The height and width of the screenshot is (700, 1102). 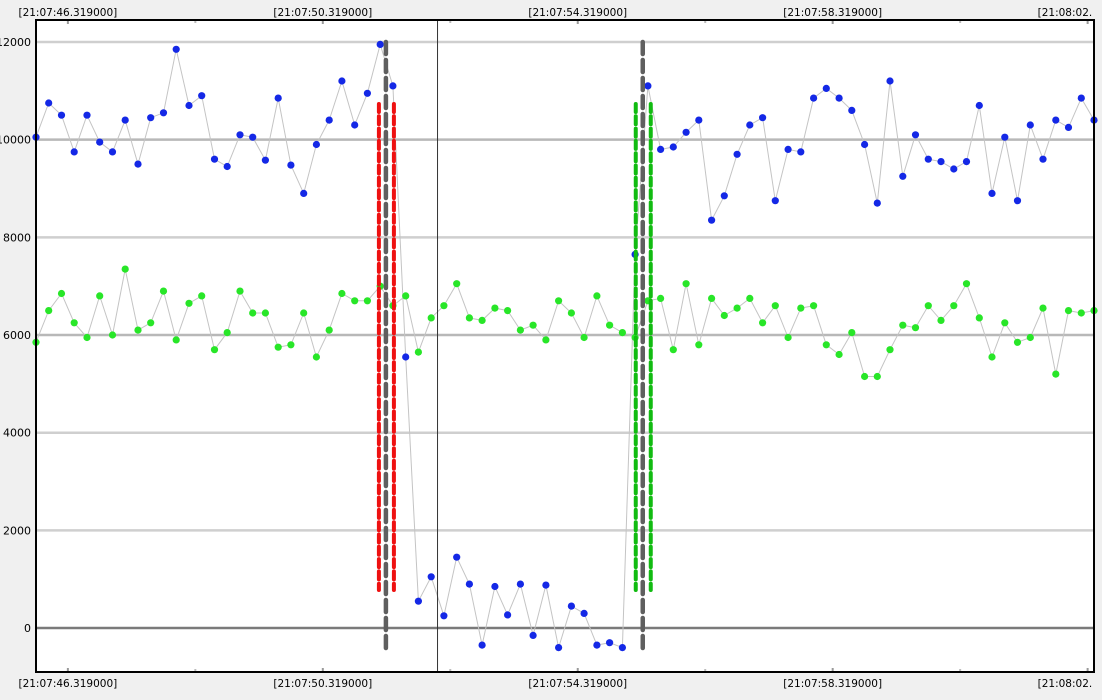 What do you see at coordinates (67, 13) in the screenshot?
I see `x-tick-label-top: [21:07:46.319000]` at bounding box center [67, 13].